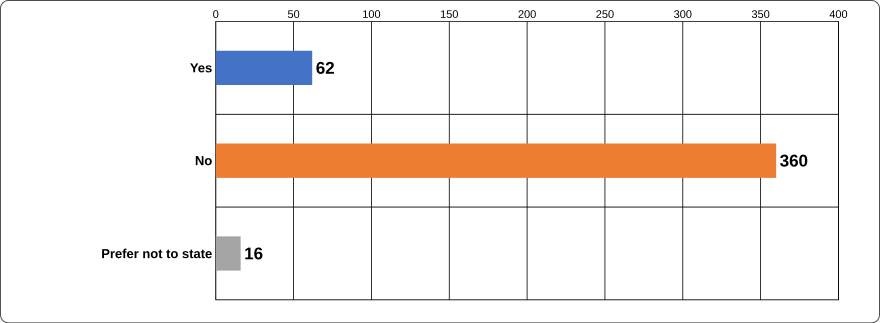  What do you see at coordinates (201, 67) in the screenshot?
I see `y-tick-label: Yes` at bounding box center [201, 67].